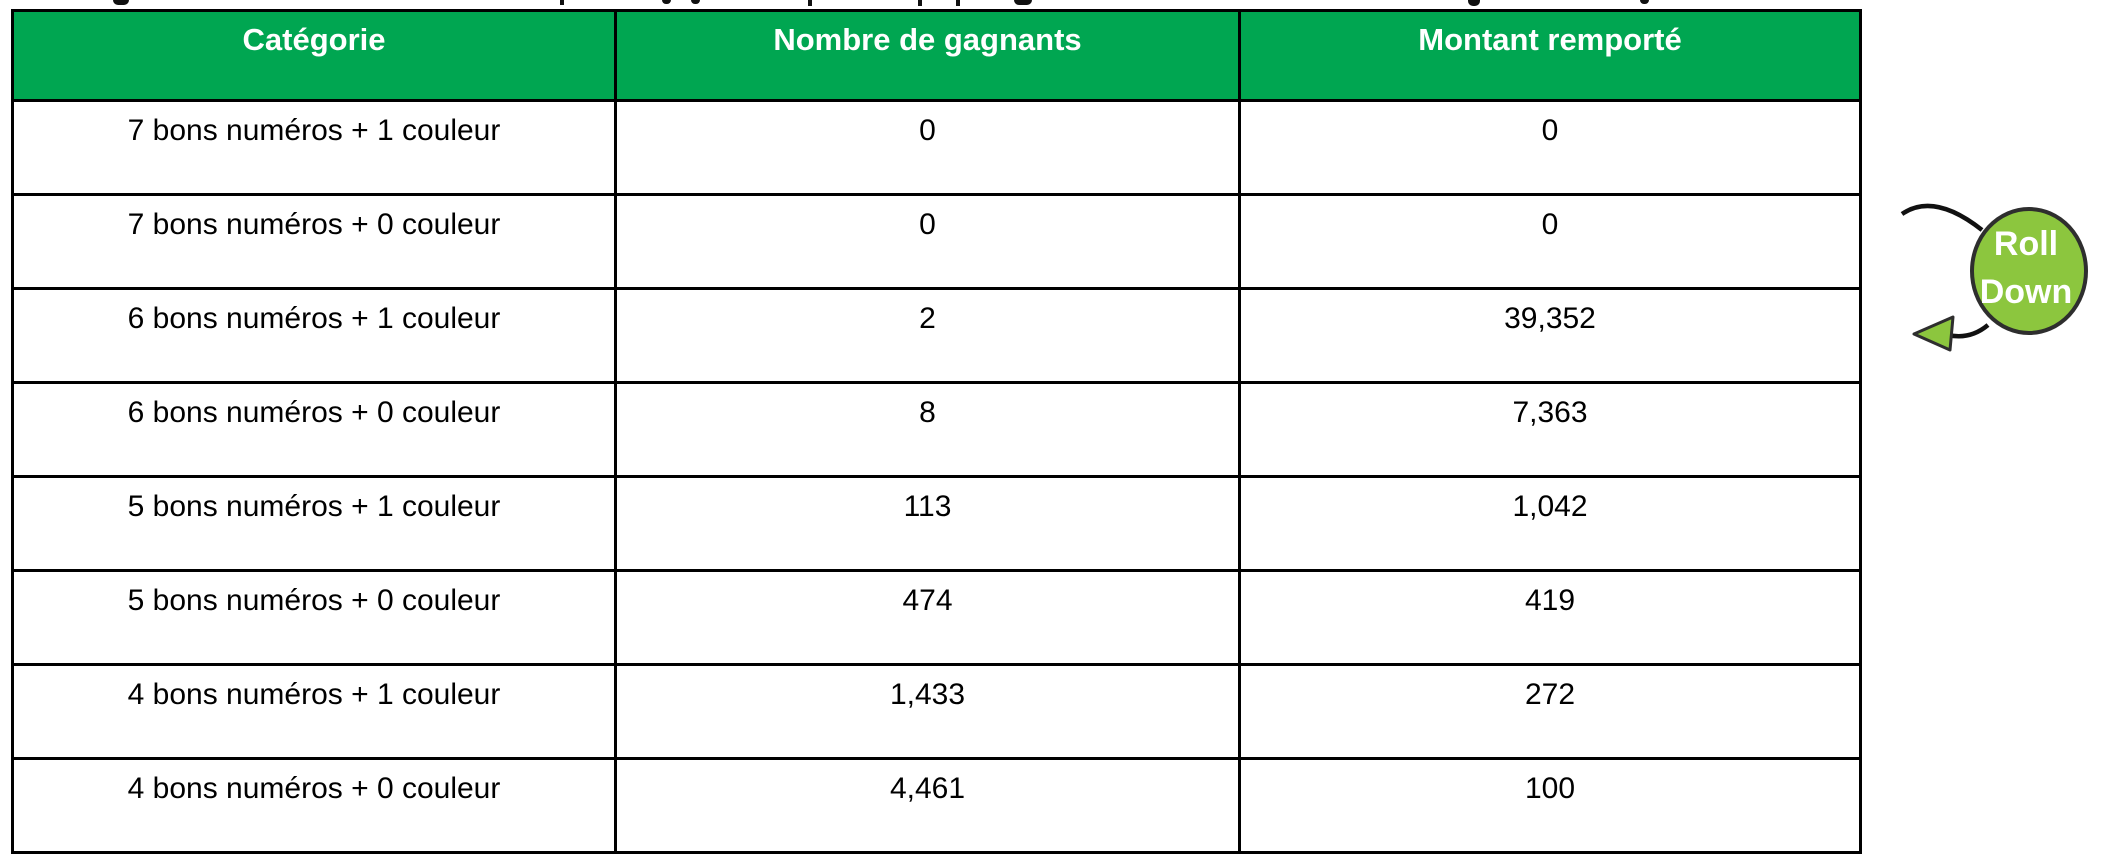 The height and width of the screenshot is (866, 2119). I want to click on category-cell: 4 bons numéros + 1 couleur, so click(314, 711).